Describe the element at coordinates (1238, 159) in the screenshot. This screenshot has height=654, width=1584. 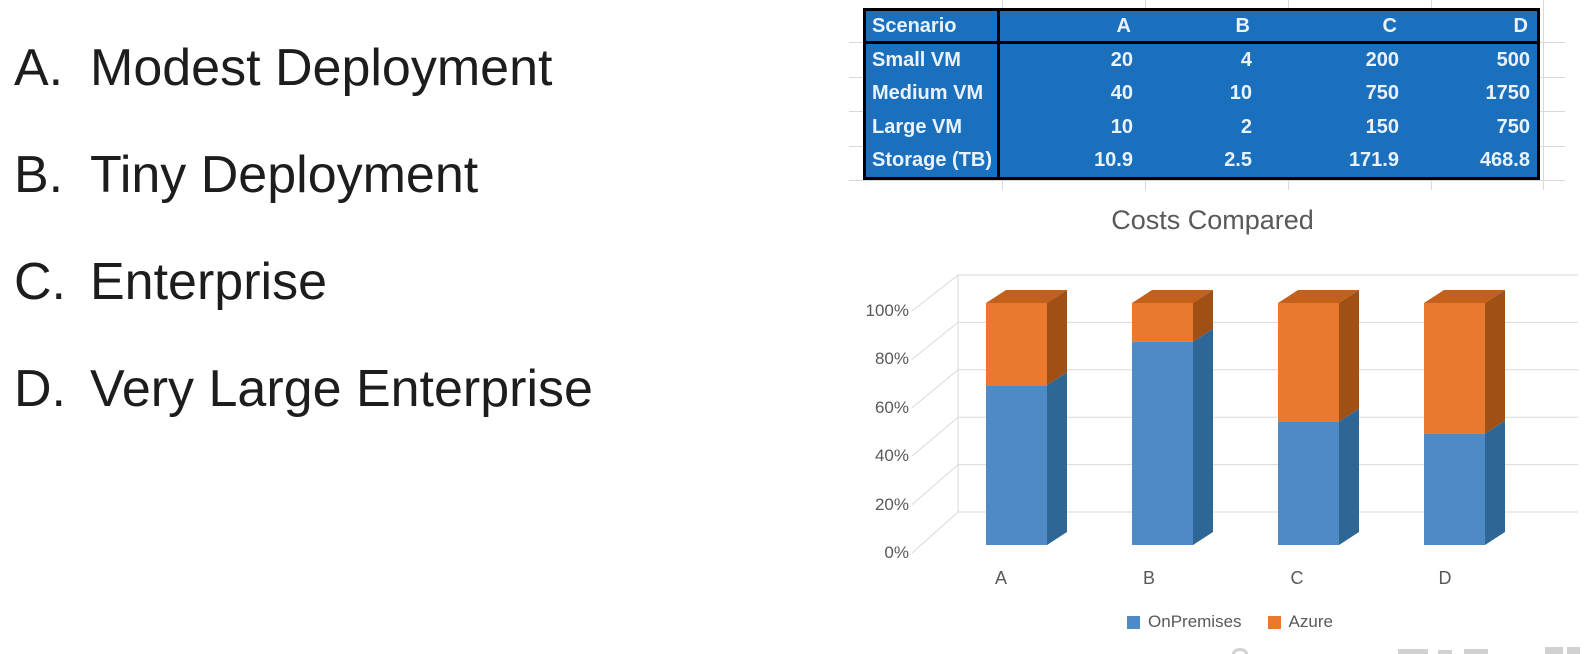
I see `table-cell-value: 2.5` at that location.